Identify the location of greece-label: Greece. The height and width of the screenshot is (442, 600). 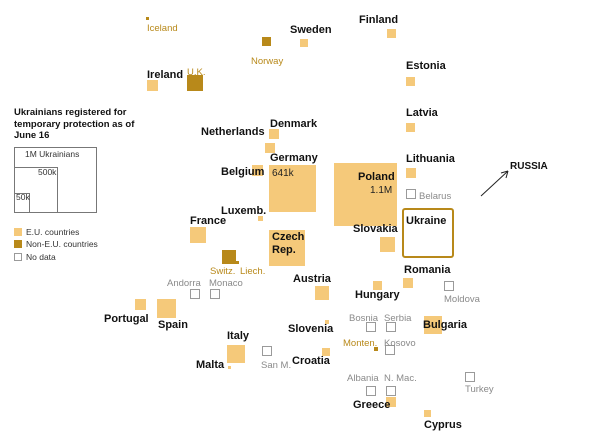
(372, 405).